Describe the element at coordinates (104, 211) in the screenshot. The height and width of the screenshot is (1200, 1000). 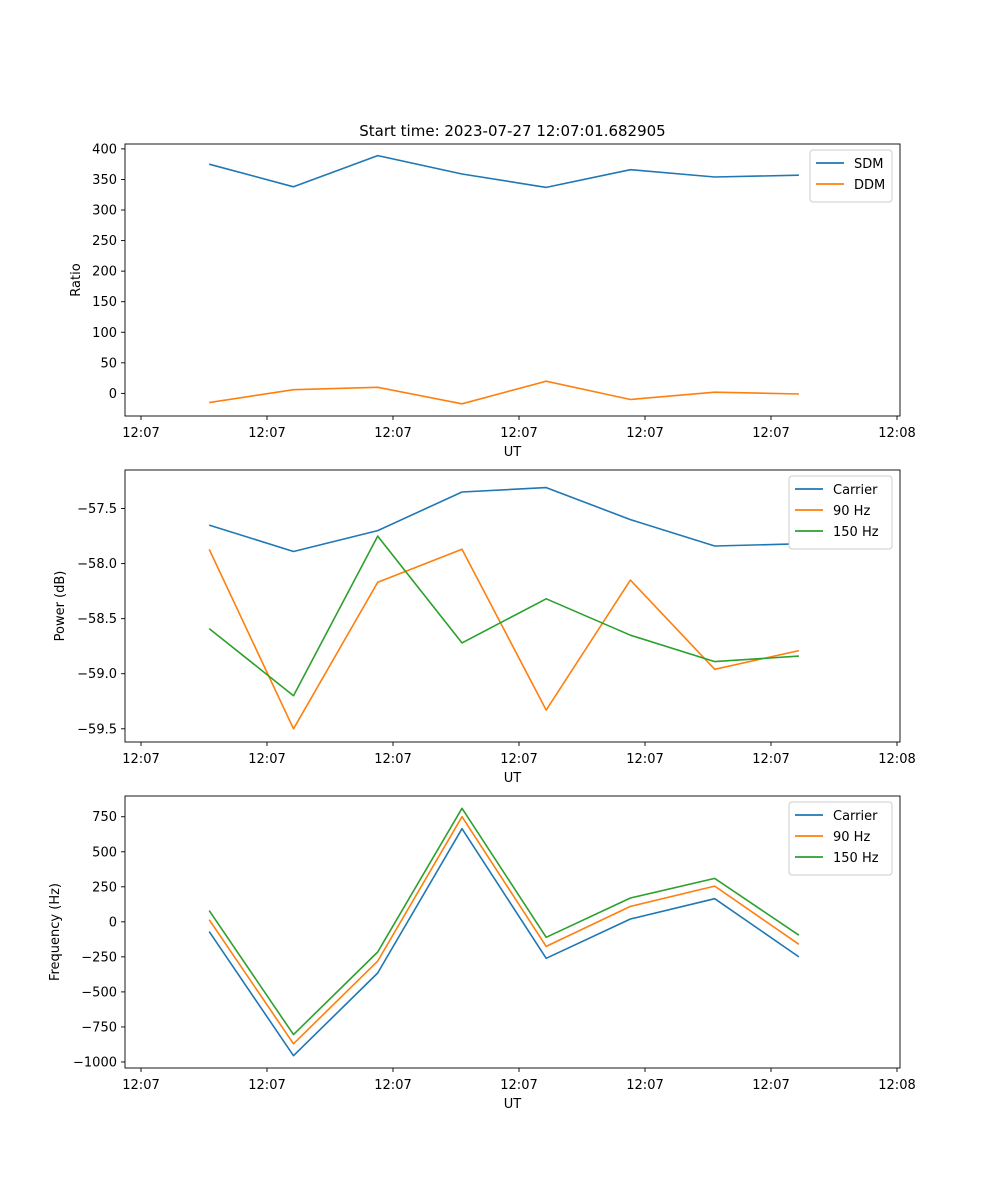
I see `y-tick-label: 300` at that location.